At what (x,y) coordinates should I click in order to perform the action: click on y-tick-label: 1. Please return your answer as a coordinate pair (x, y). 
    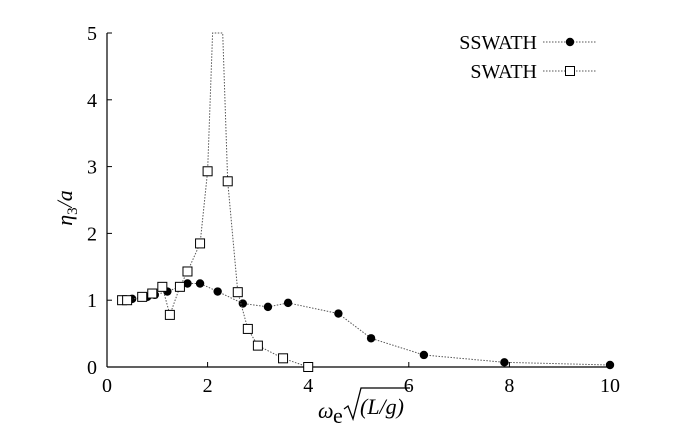
    Looking at the image, I should click on (92, 301).